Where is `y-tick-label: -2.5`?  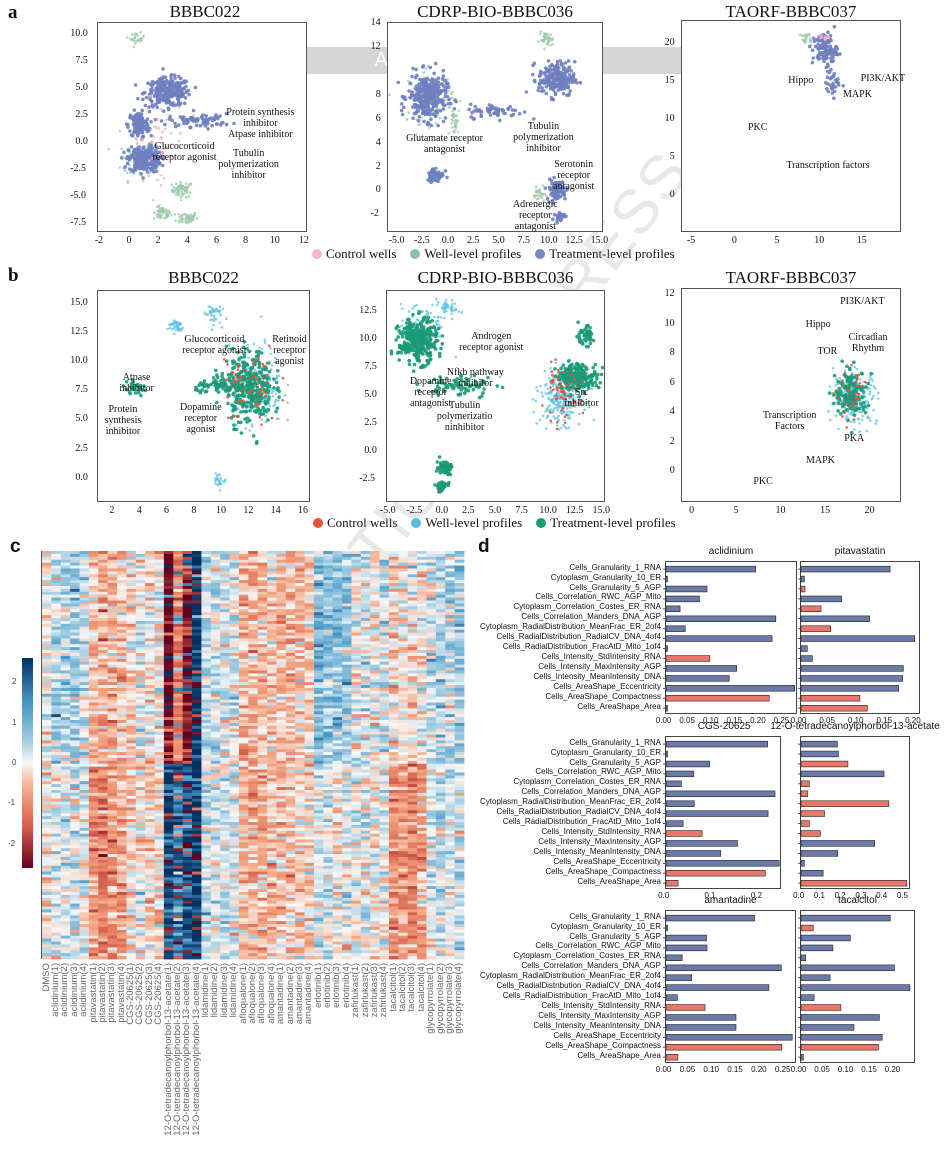 y-tick-label: -2.5 is located at coordinates (78, 168).